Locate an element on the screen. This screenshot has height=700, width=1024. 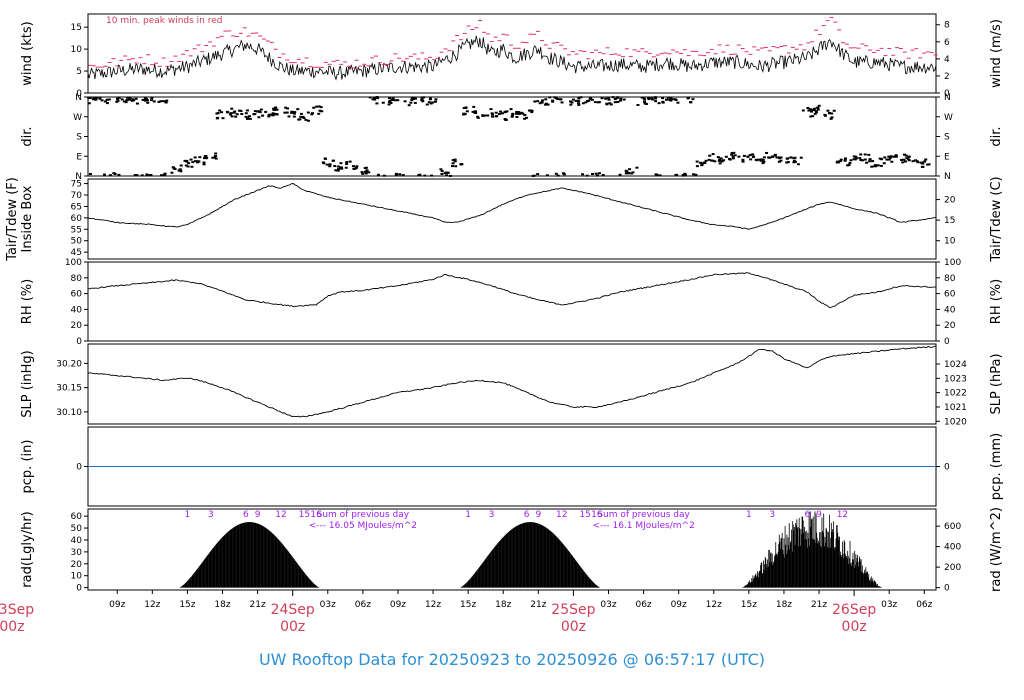
panel-frame-slp is located at coordinates (512, 384).